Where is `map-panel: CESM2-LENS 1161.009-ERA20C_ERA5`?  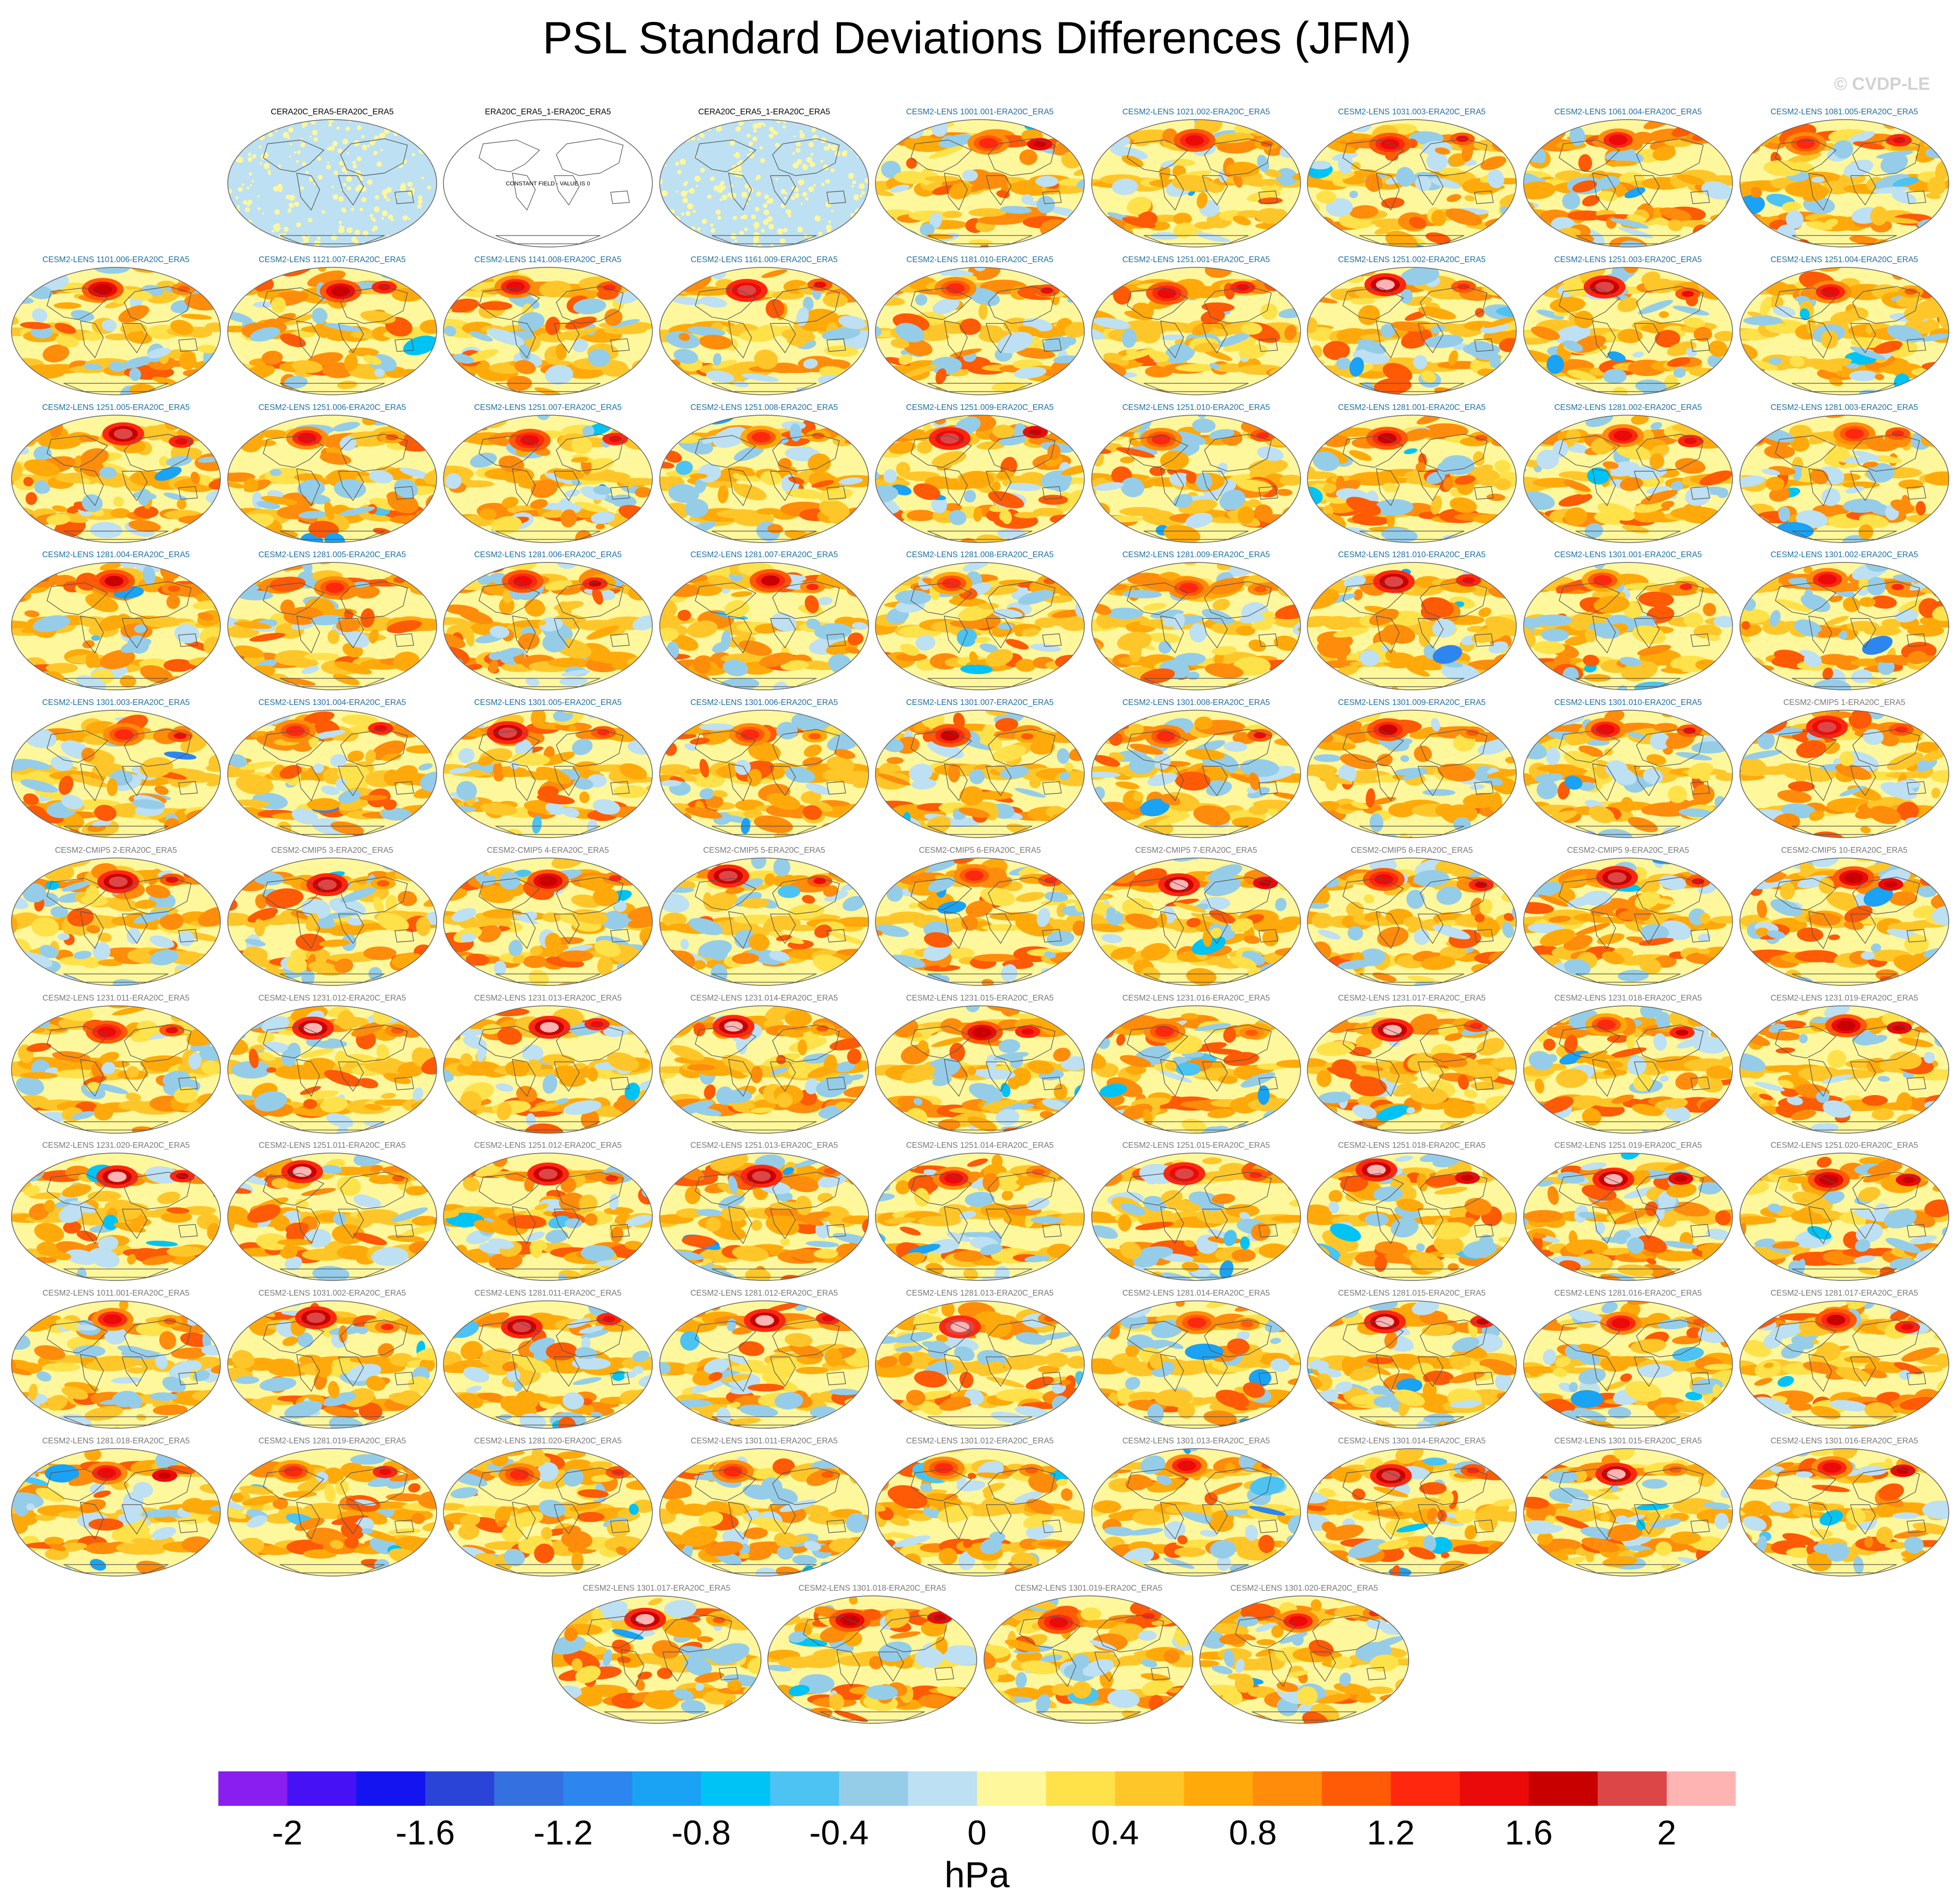
map-panel: CESM2-LENS 1161.009-ERA20C_ERA5 is located at coordinates (764, 327).